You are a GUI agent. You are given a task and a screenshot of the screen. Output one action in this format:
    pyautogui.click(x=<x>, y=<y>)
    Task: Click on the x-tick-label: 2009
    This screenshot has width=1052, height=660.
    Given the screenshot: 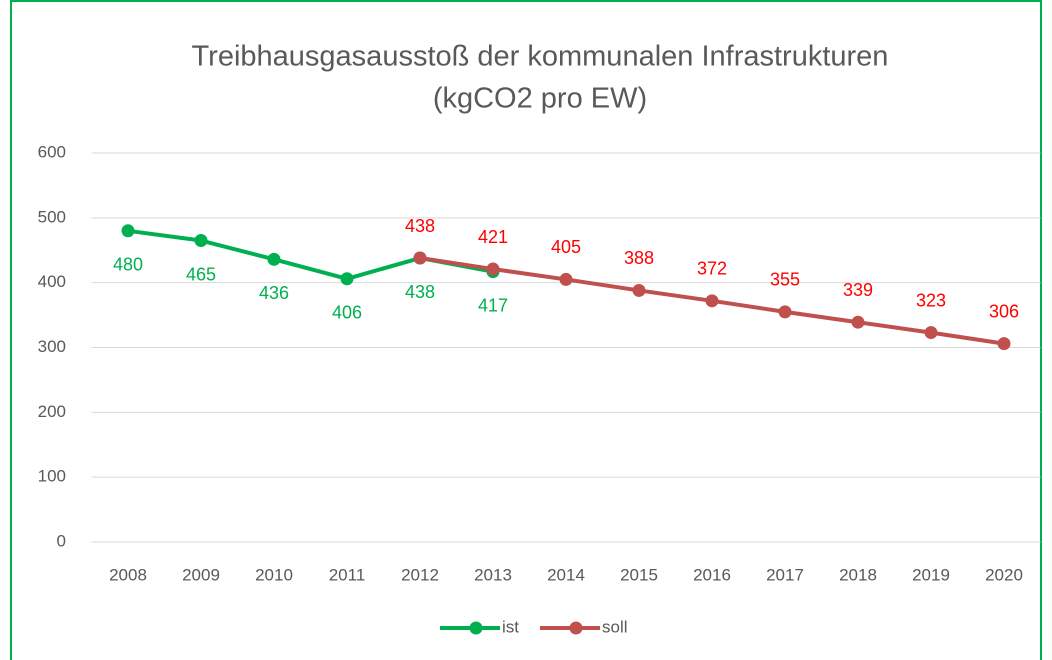 What is the action you would take?
    pyautogui.click(x=201, y=574)
    